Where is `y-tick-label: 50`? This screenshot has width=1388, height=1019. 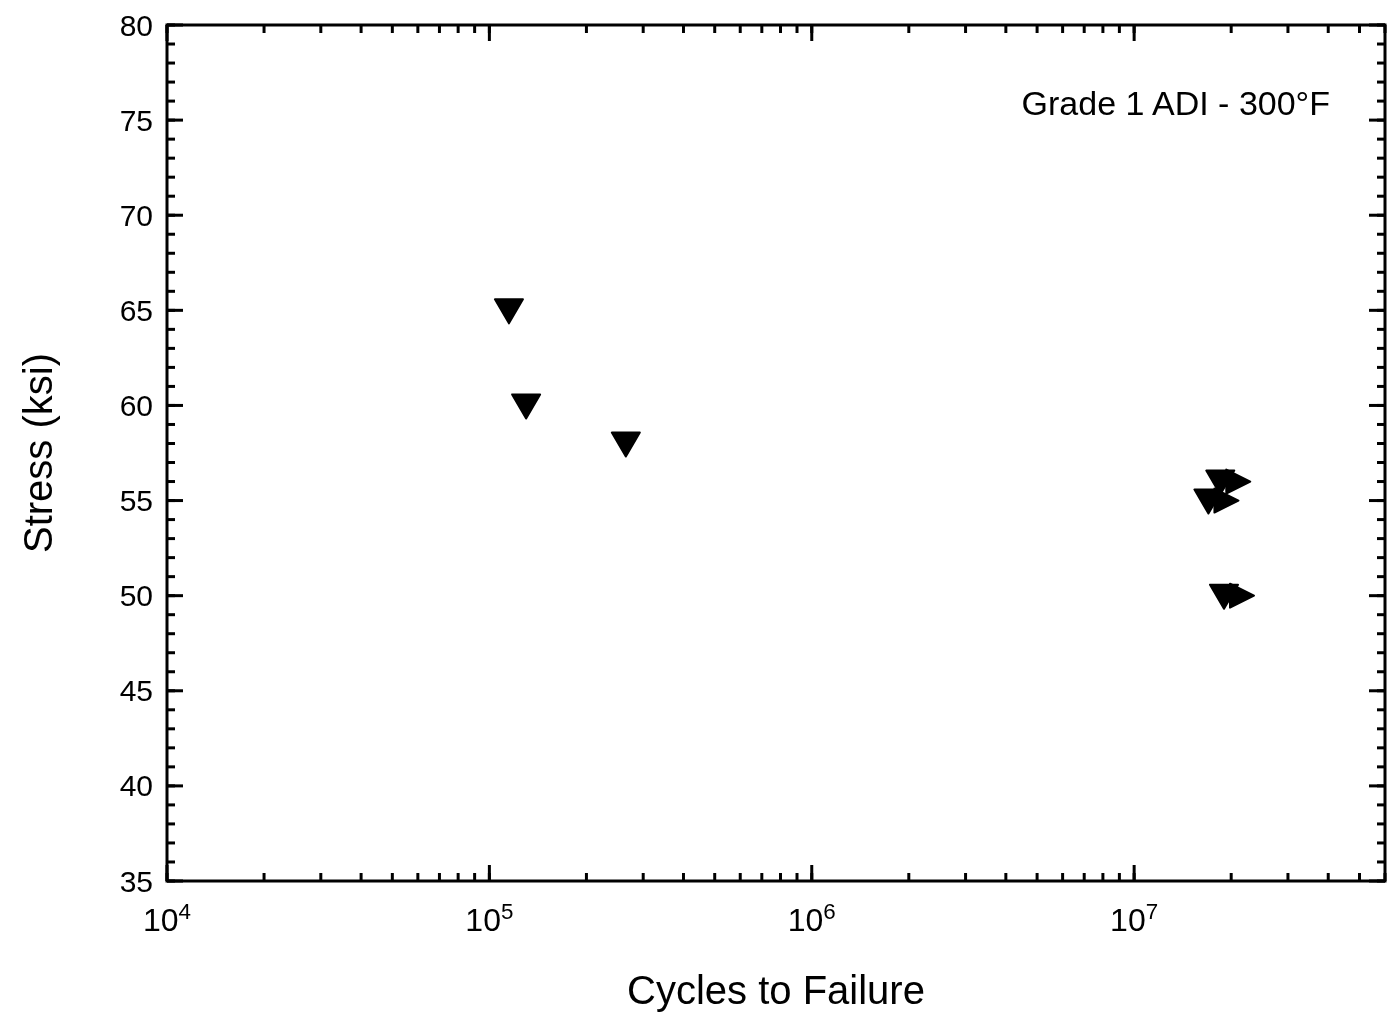
y-tick-label: 50 is located at coordinates (136, 596).